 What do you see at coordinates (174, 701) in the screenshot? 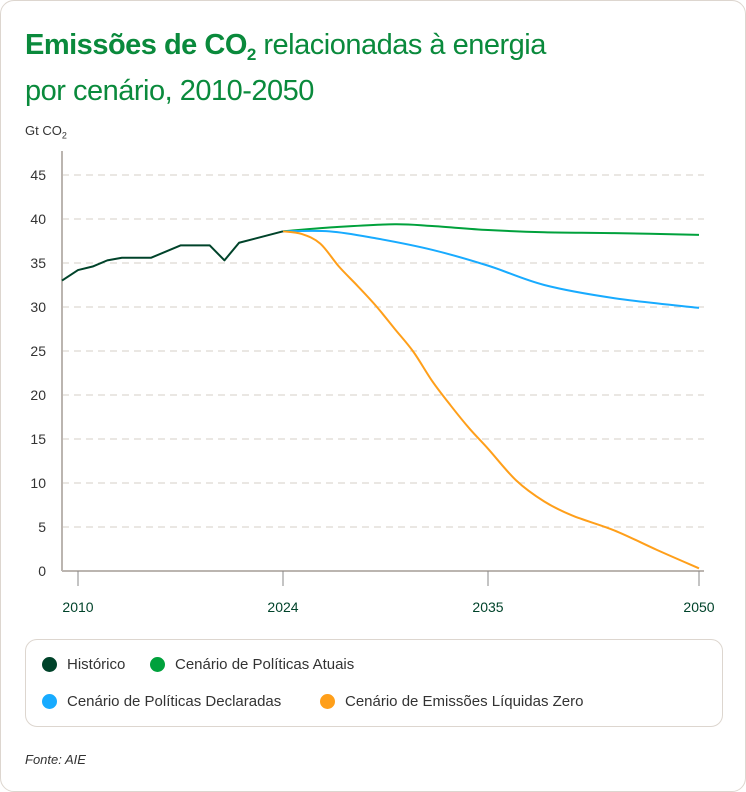
I see `legend-label: Cenário de Políticas Declaradas` at bounding box center [174, 701].